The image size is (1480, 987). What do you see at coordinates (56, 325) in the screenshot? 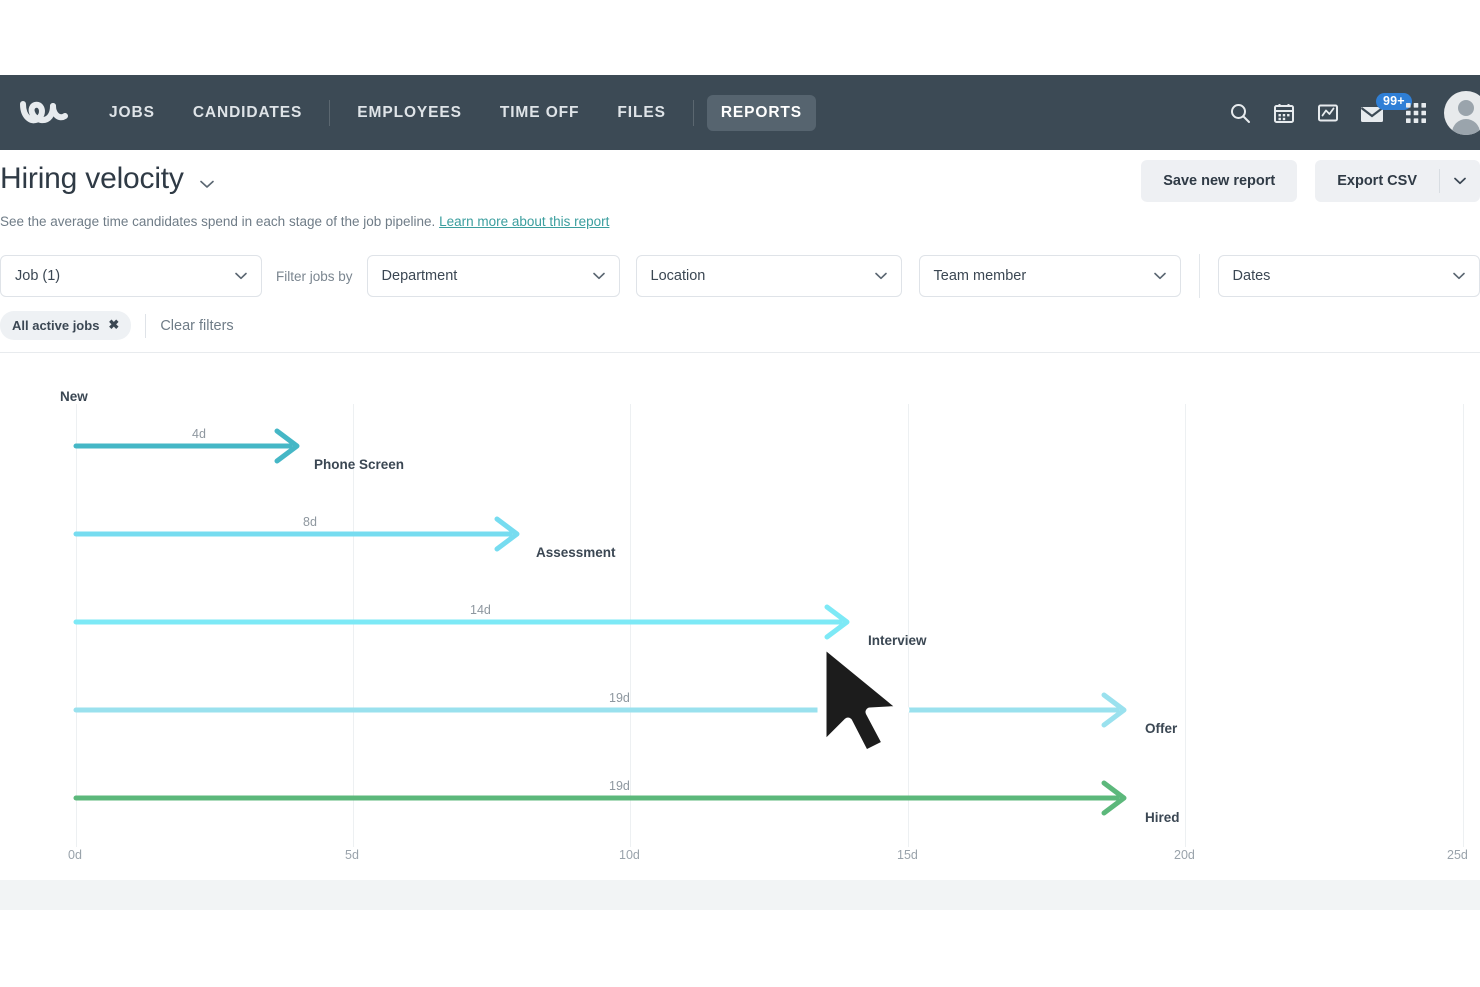
I see `chip-label: All active jobs` at bounding box center [56, 325].